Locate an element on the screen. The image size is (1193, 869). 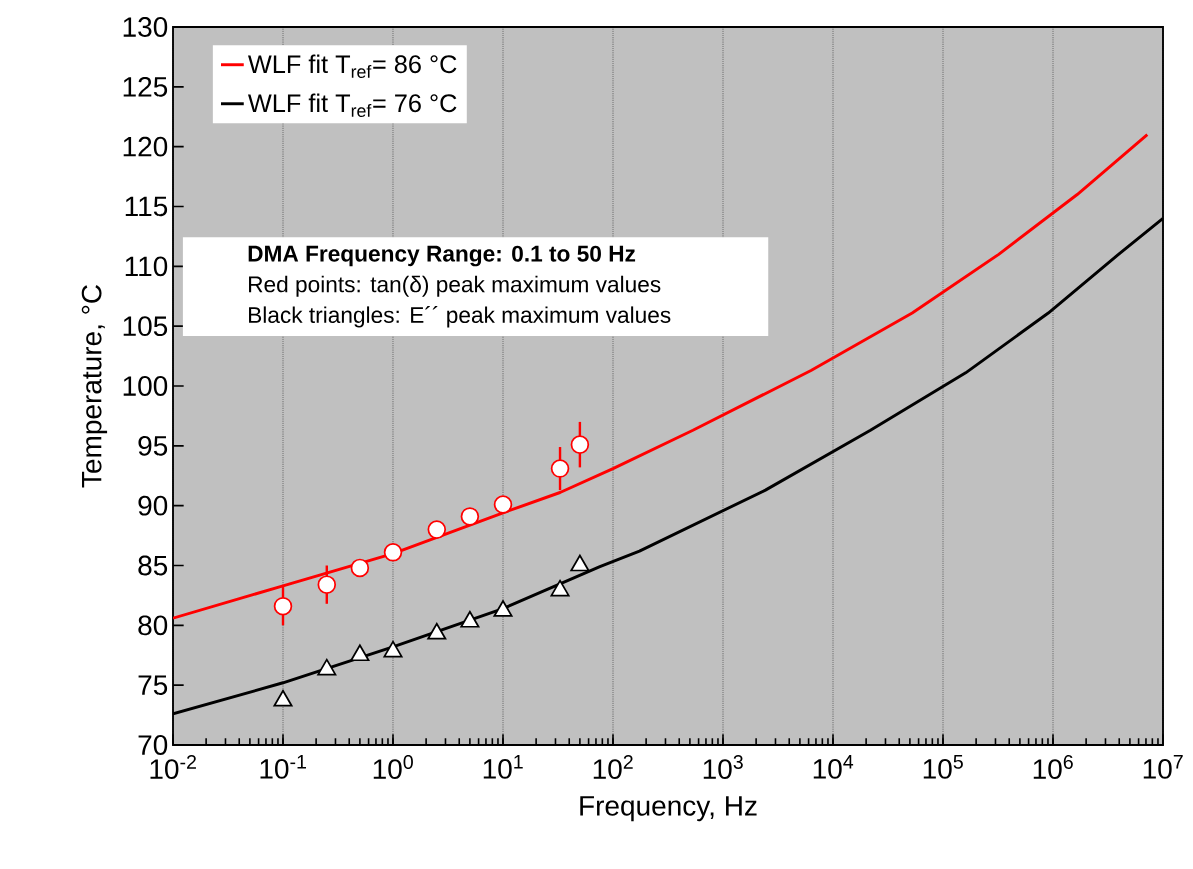
legend-label: WLF fit T$_{ref}$= 86 °C is located at coordinates (352, 66).